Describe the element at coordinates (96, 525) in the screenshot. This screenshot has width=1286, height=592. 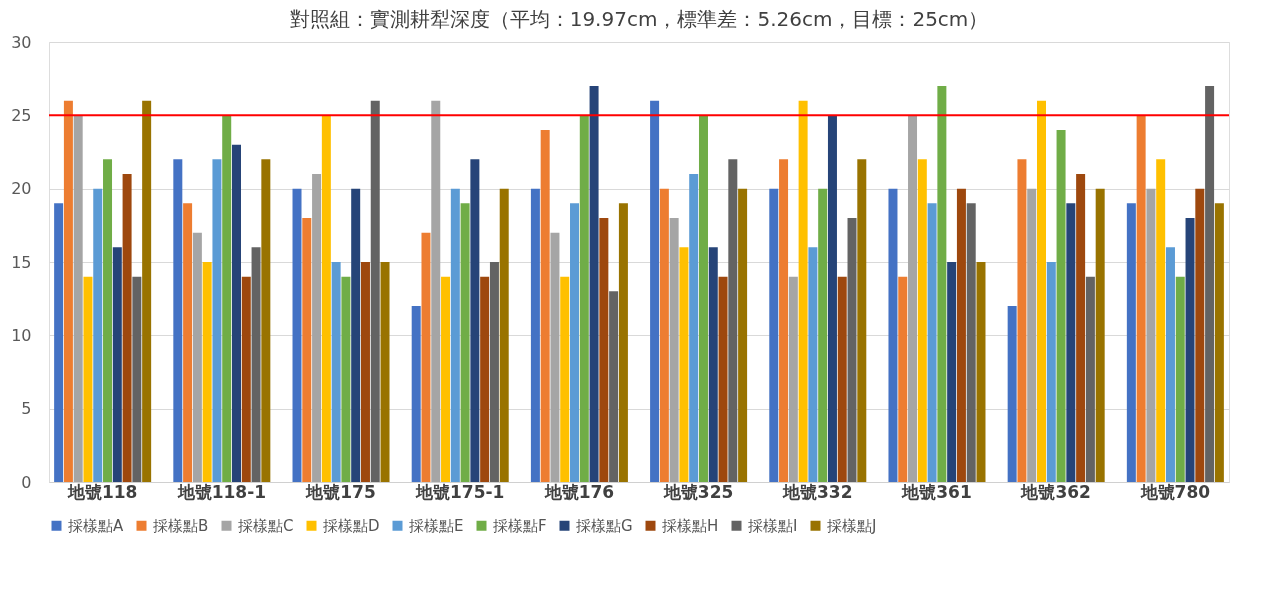
I see `legend-label: 採樣點A` at that location.